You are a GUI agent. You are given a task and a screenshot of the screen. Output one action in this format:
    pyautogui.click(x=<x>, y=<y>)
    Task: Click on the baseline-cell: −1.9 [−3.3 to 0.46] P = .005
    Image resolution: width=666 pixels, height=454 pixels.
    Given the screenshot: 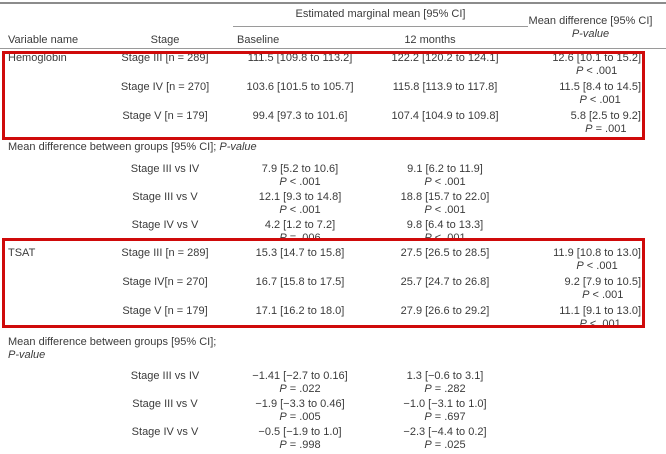 What is the action you would take?
    pyautogui.click(x=300, y=411)
    